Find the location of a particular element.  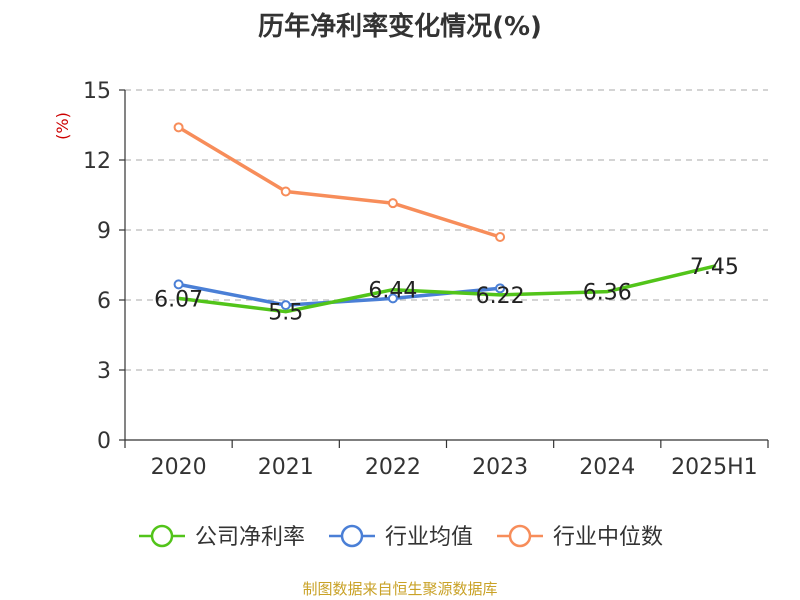

y-tick-label: 15 is located at coordinates (97, 91).